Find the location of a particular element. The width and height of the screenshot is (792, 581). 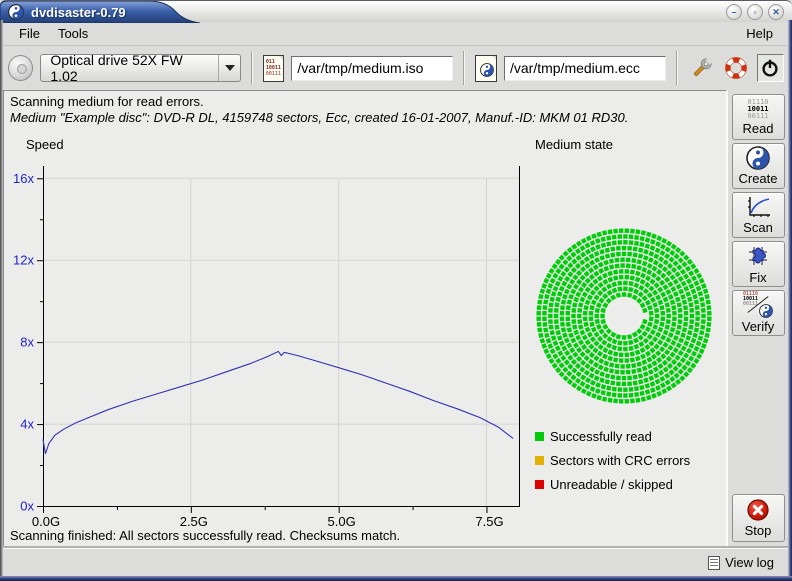

read-button: 01110 10011 00111 Read is located at coordinates (758, 117).